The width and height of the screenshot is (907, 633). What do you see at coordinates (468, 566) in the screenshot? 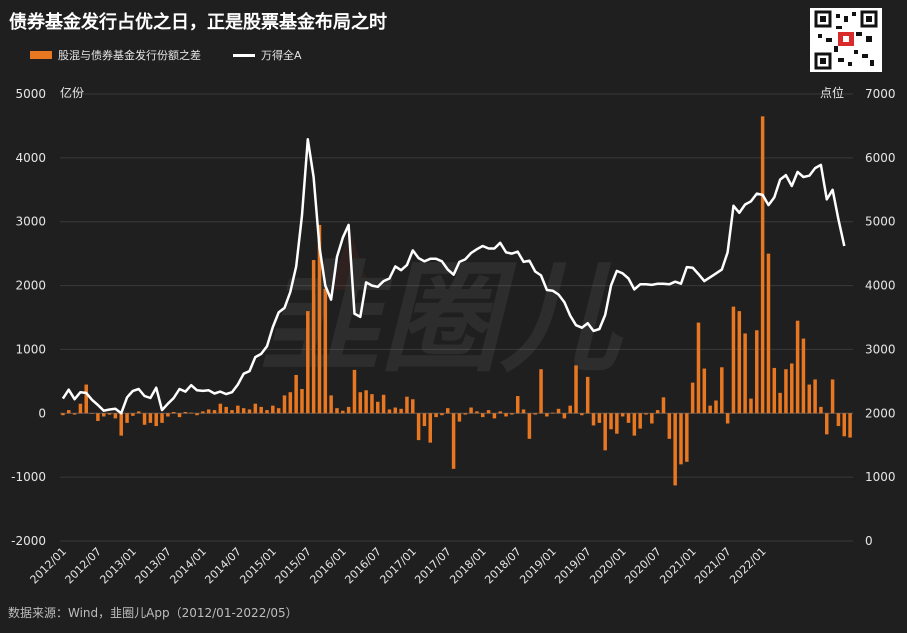
I see `x-tick-label: 2018/01` at bounding box center [468, 566].